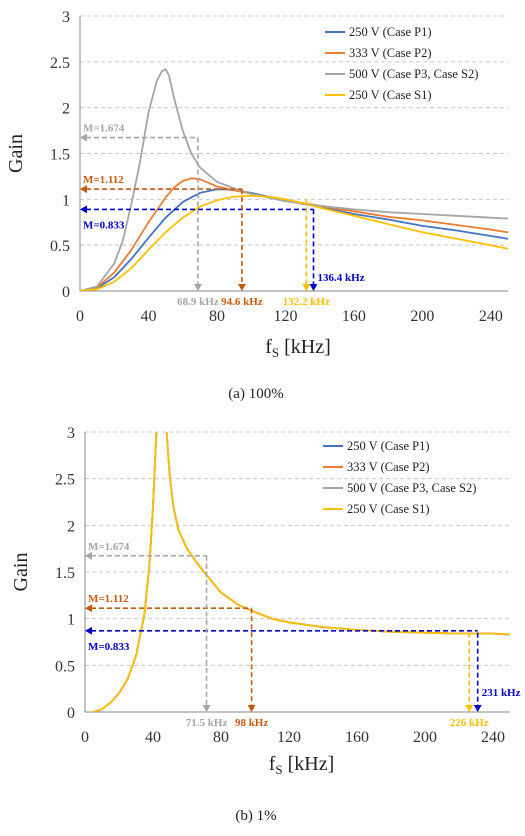 This screenshot has width=525, height=836. Describe the element at coordinates (255, 394) in the screenshot. I see `chart-caption: (a) 100%` at that location.